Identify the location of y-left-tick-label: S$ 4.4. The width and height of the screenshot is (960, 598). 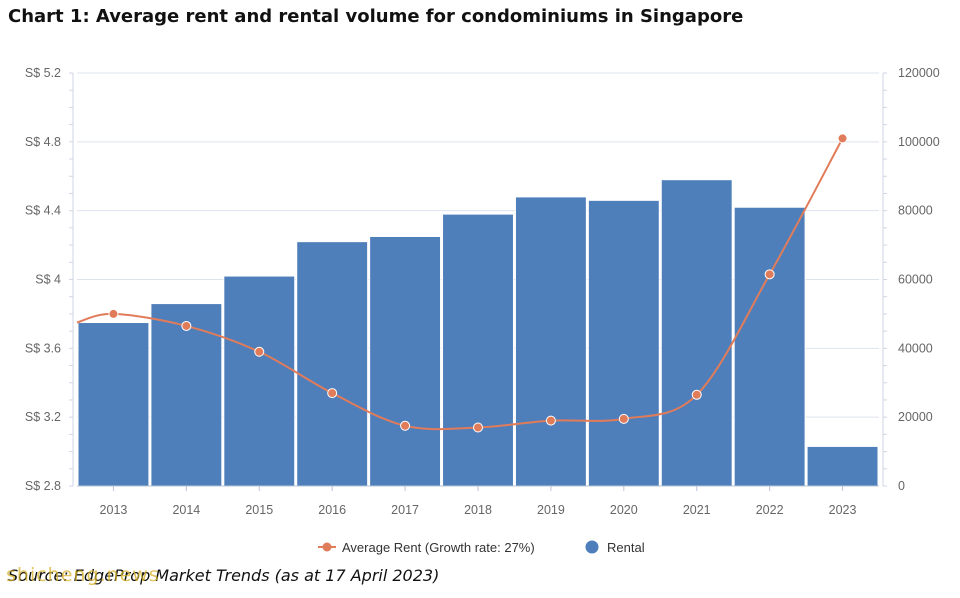
(43, 211).